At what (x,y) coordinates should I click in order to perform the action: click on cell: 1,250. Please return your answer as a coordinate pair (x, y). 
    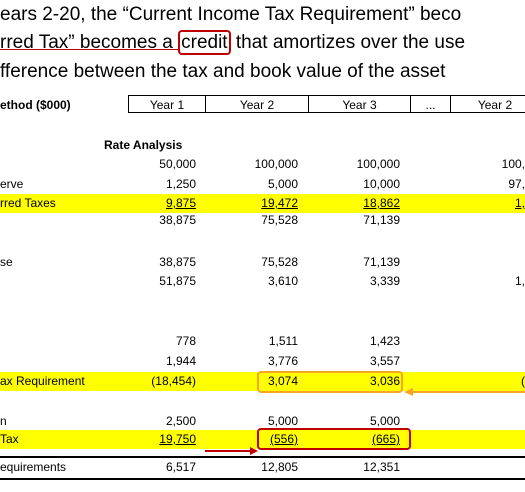
    Looking at the image, I should click on (180, 184).